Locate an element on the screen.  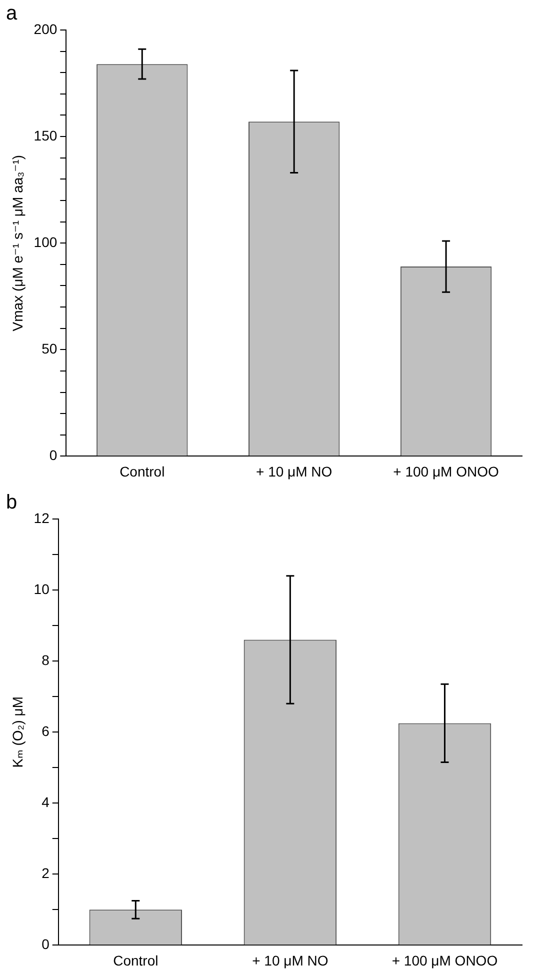
y-axis-title: Kₘ (O₂) μM is located at coordinates (17, 732).